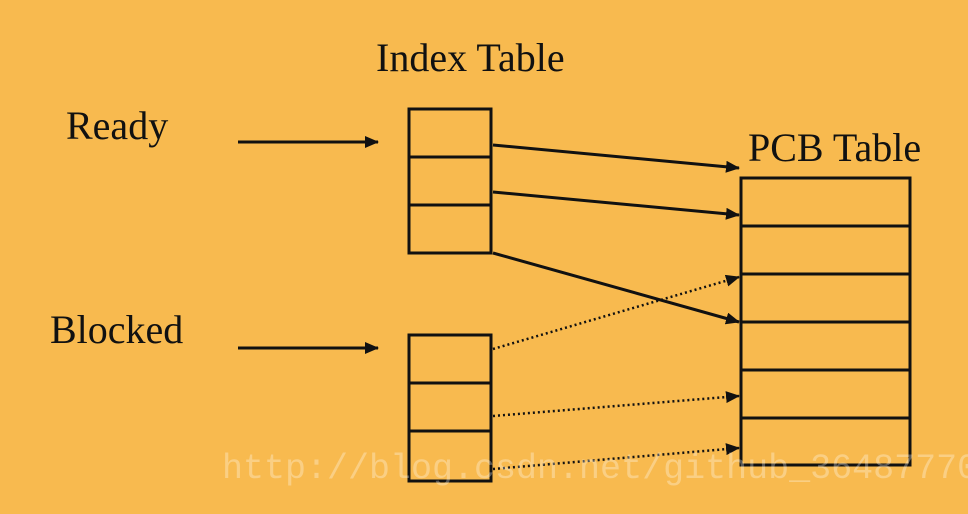 Image resolution: width=968 pixels, height=514 pixels. What do you see at coordinates (470, 57) in the screenshot?
I see `index-table-title: Index Table` at bounding box center [470, 57].